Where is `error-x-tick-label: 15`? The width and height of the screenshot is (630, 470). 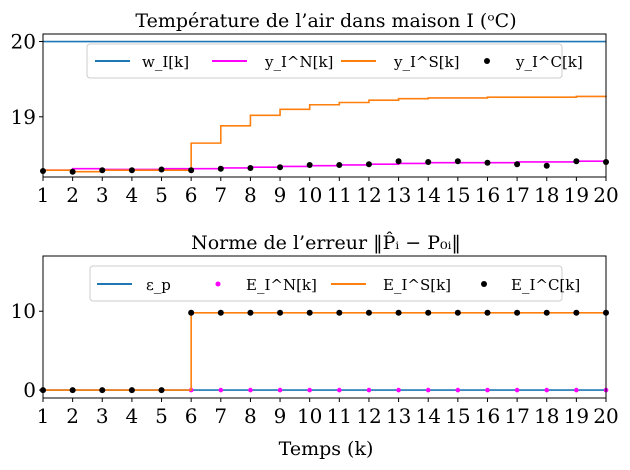
error-x-tick-label: 15 is located at coordinates (457, 416).